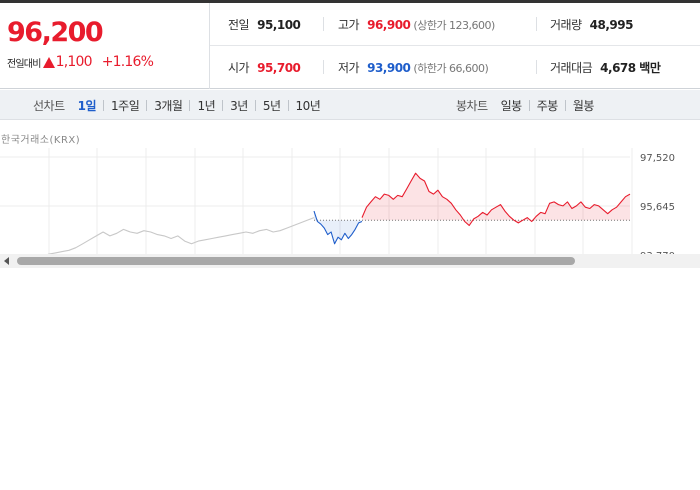 The image size is (700, 490). What do you see at coordinates (389, 24) in the screenshot?
I see `stat-value: 96,900` at bounding box center [389, 24].